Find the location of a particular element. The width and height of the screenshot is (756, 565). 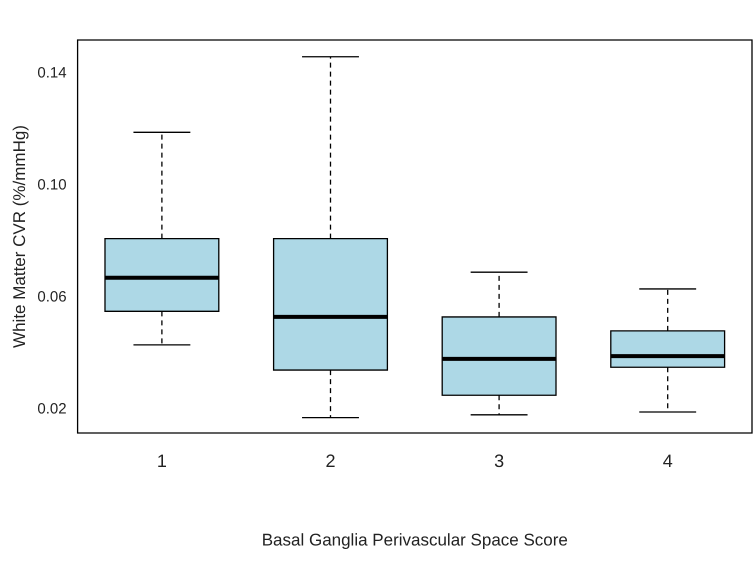

x-tick-label: 2 is located at coordinates (330, 460).